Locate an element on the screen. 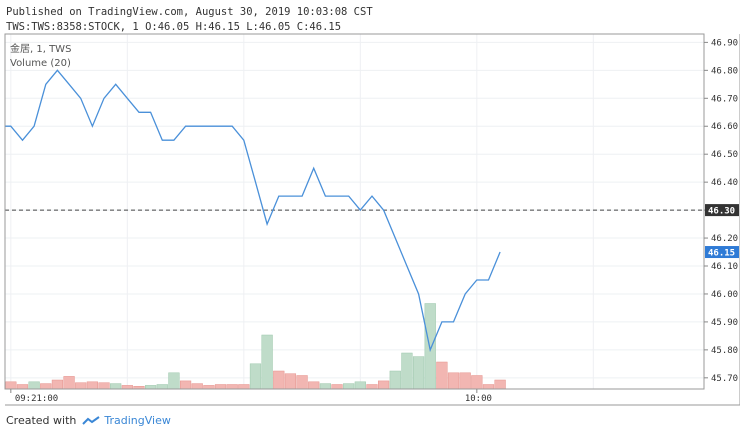 The image size is (740, 434). legend-symbol: 金居, 1, TWS is located at coordinates (40, 48).